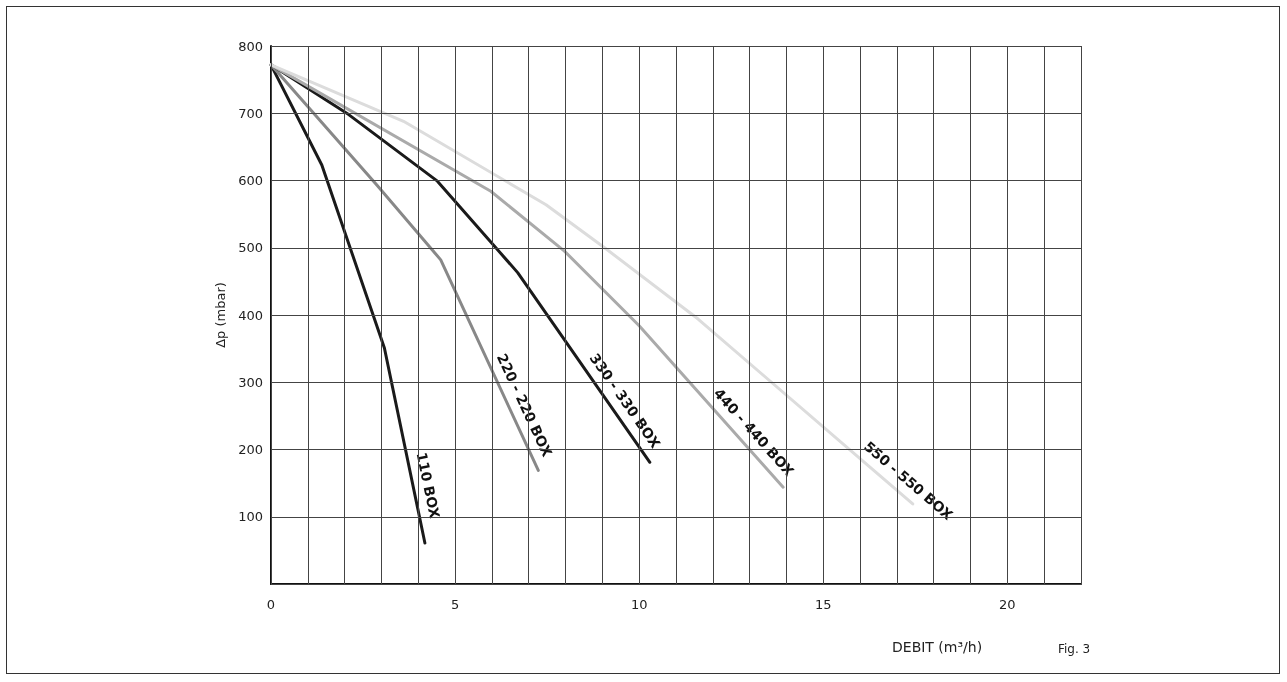 The width and height of the screenshot is (1287, 682). Describe the element at coordinates (639, 604) in the screenshot. I see `x-tick-label: 10` at that location.